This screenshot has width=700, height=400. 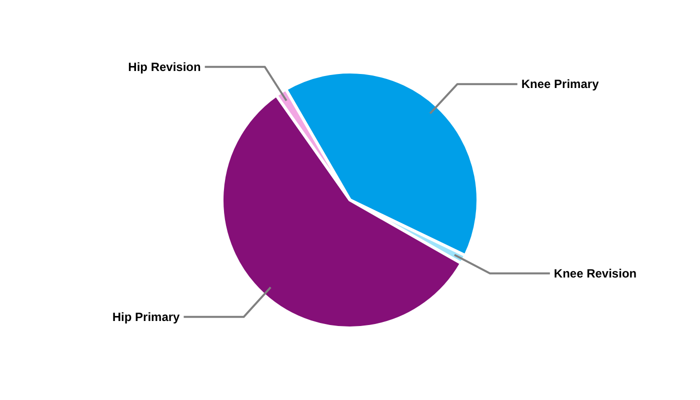 I want to click on slice-label: Hip Revision, so click(x=164, y=67).